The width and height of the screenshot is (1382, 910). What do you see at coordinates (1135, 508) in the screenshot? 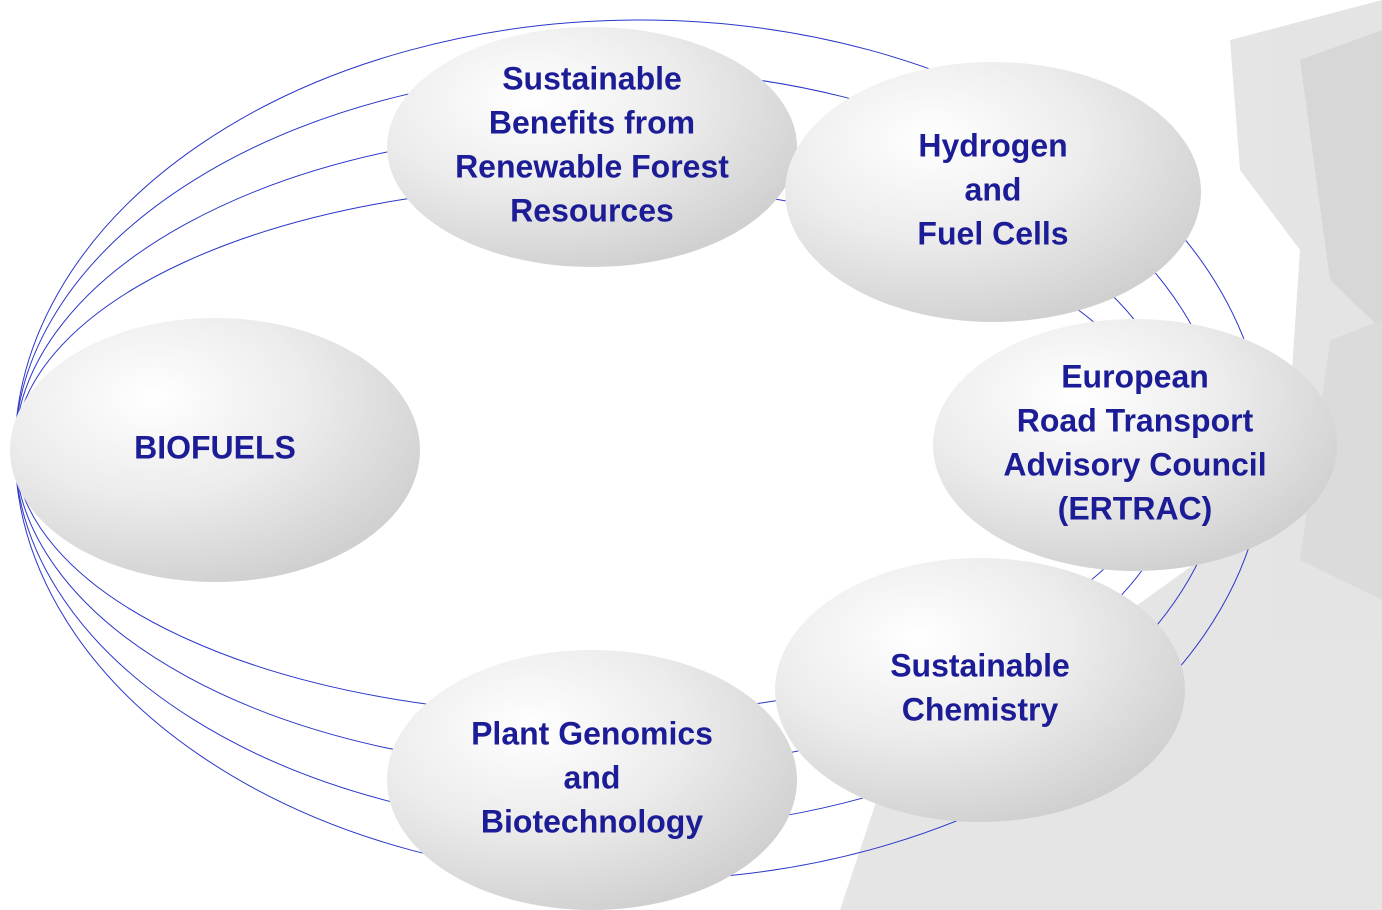
I see `node-label: (ERTRAC)` at bounding box center [1135, 508].